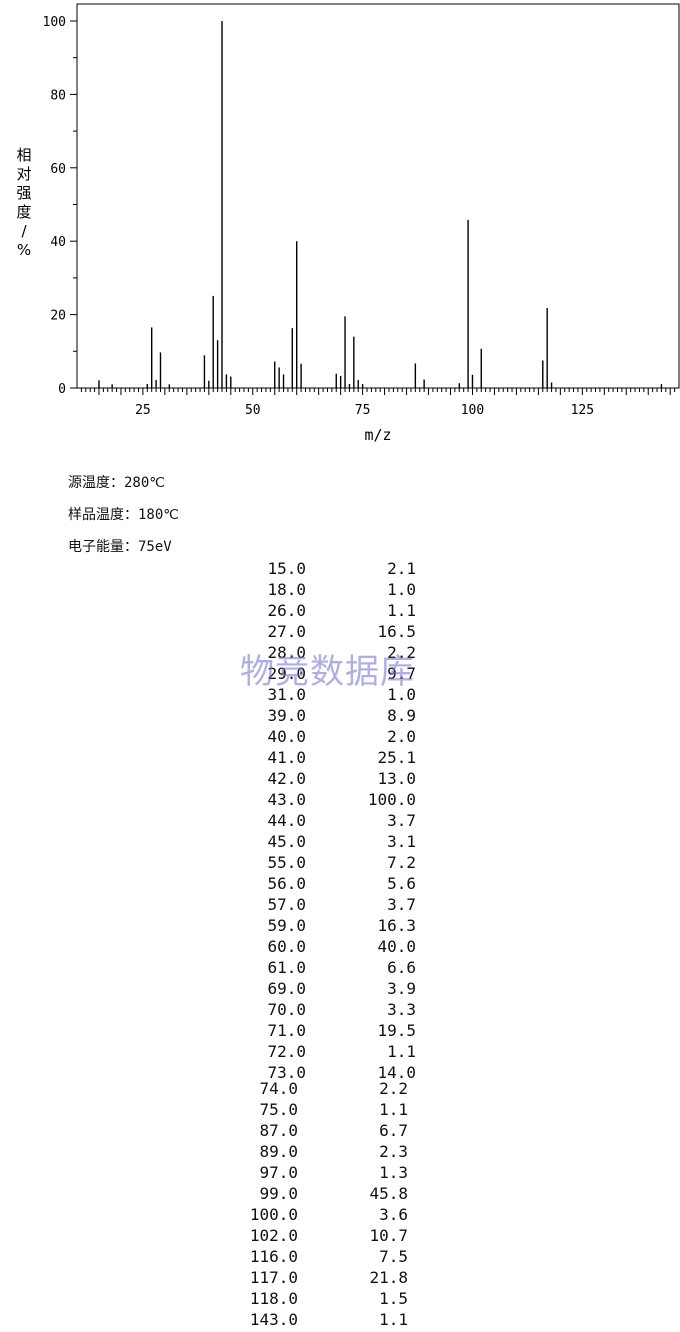 The width and height of the screenshot is (680, 1332). I want to click on intensity-value: 10.7, so click(388, 1235).